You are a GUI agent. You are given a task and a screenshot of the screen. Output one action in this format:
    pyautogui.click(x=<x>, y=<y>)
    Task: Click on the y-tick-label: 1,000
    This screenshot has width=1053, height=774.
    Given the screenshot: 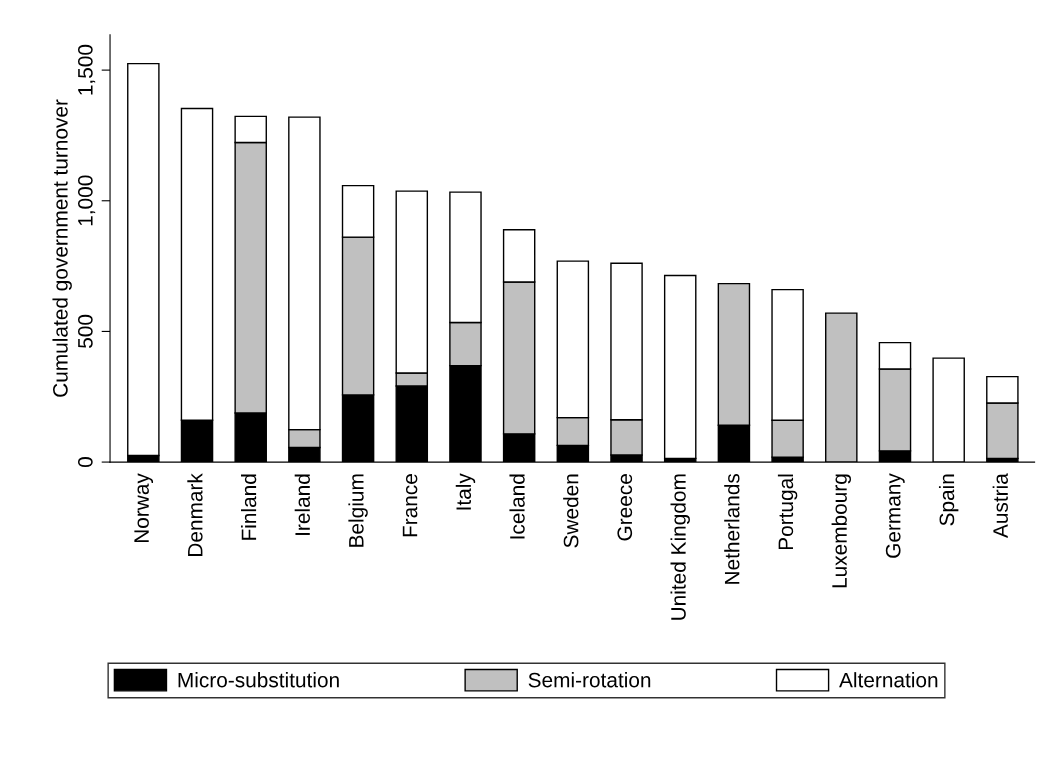 What is the action you would take?
    pyautogui.click(x=86, y=200)
    